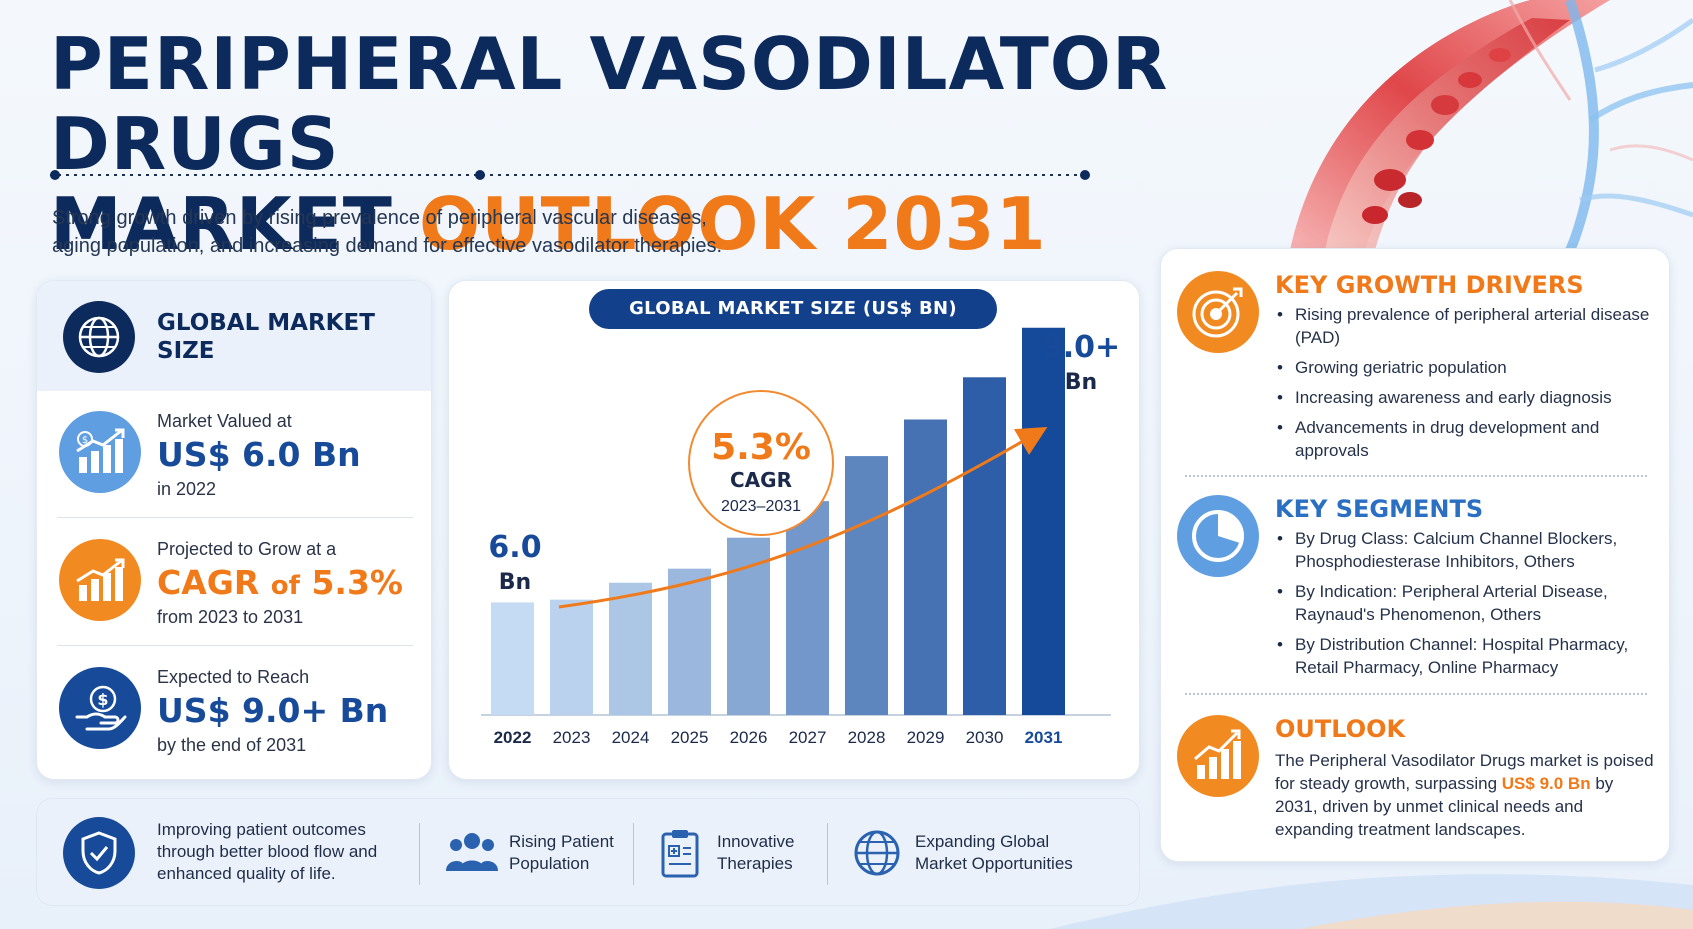 Image resolution: width=1693 pixels, height=929 pixels. Describe the element at coordinates (985, 737) in the screenshot. I see `x-tick-2030: 2030` at that location.